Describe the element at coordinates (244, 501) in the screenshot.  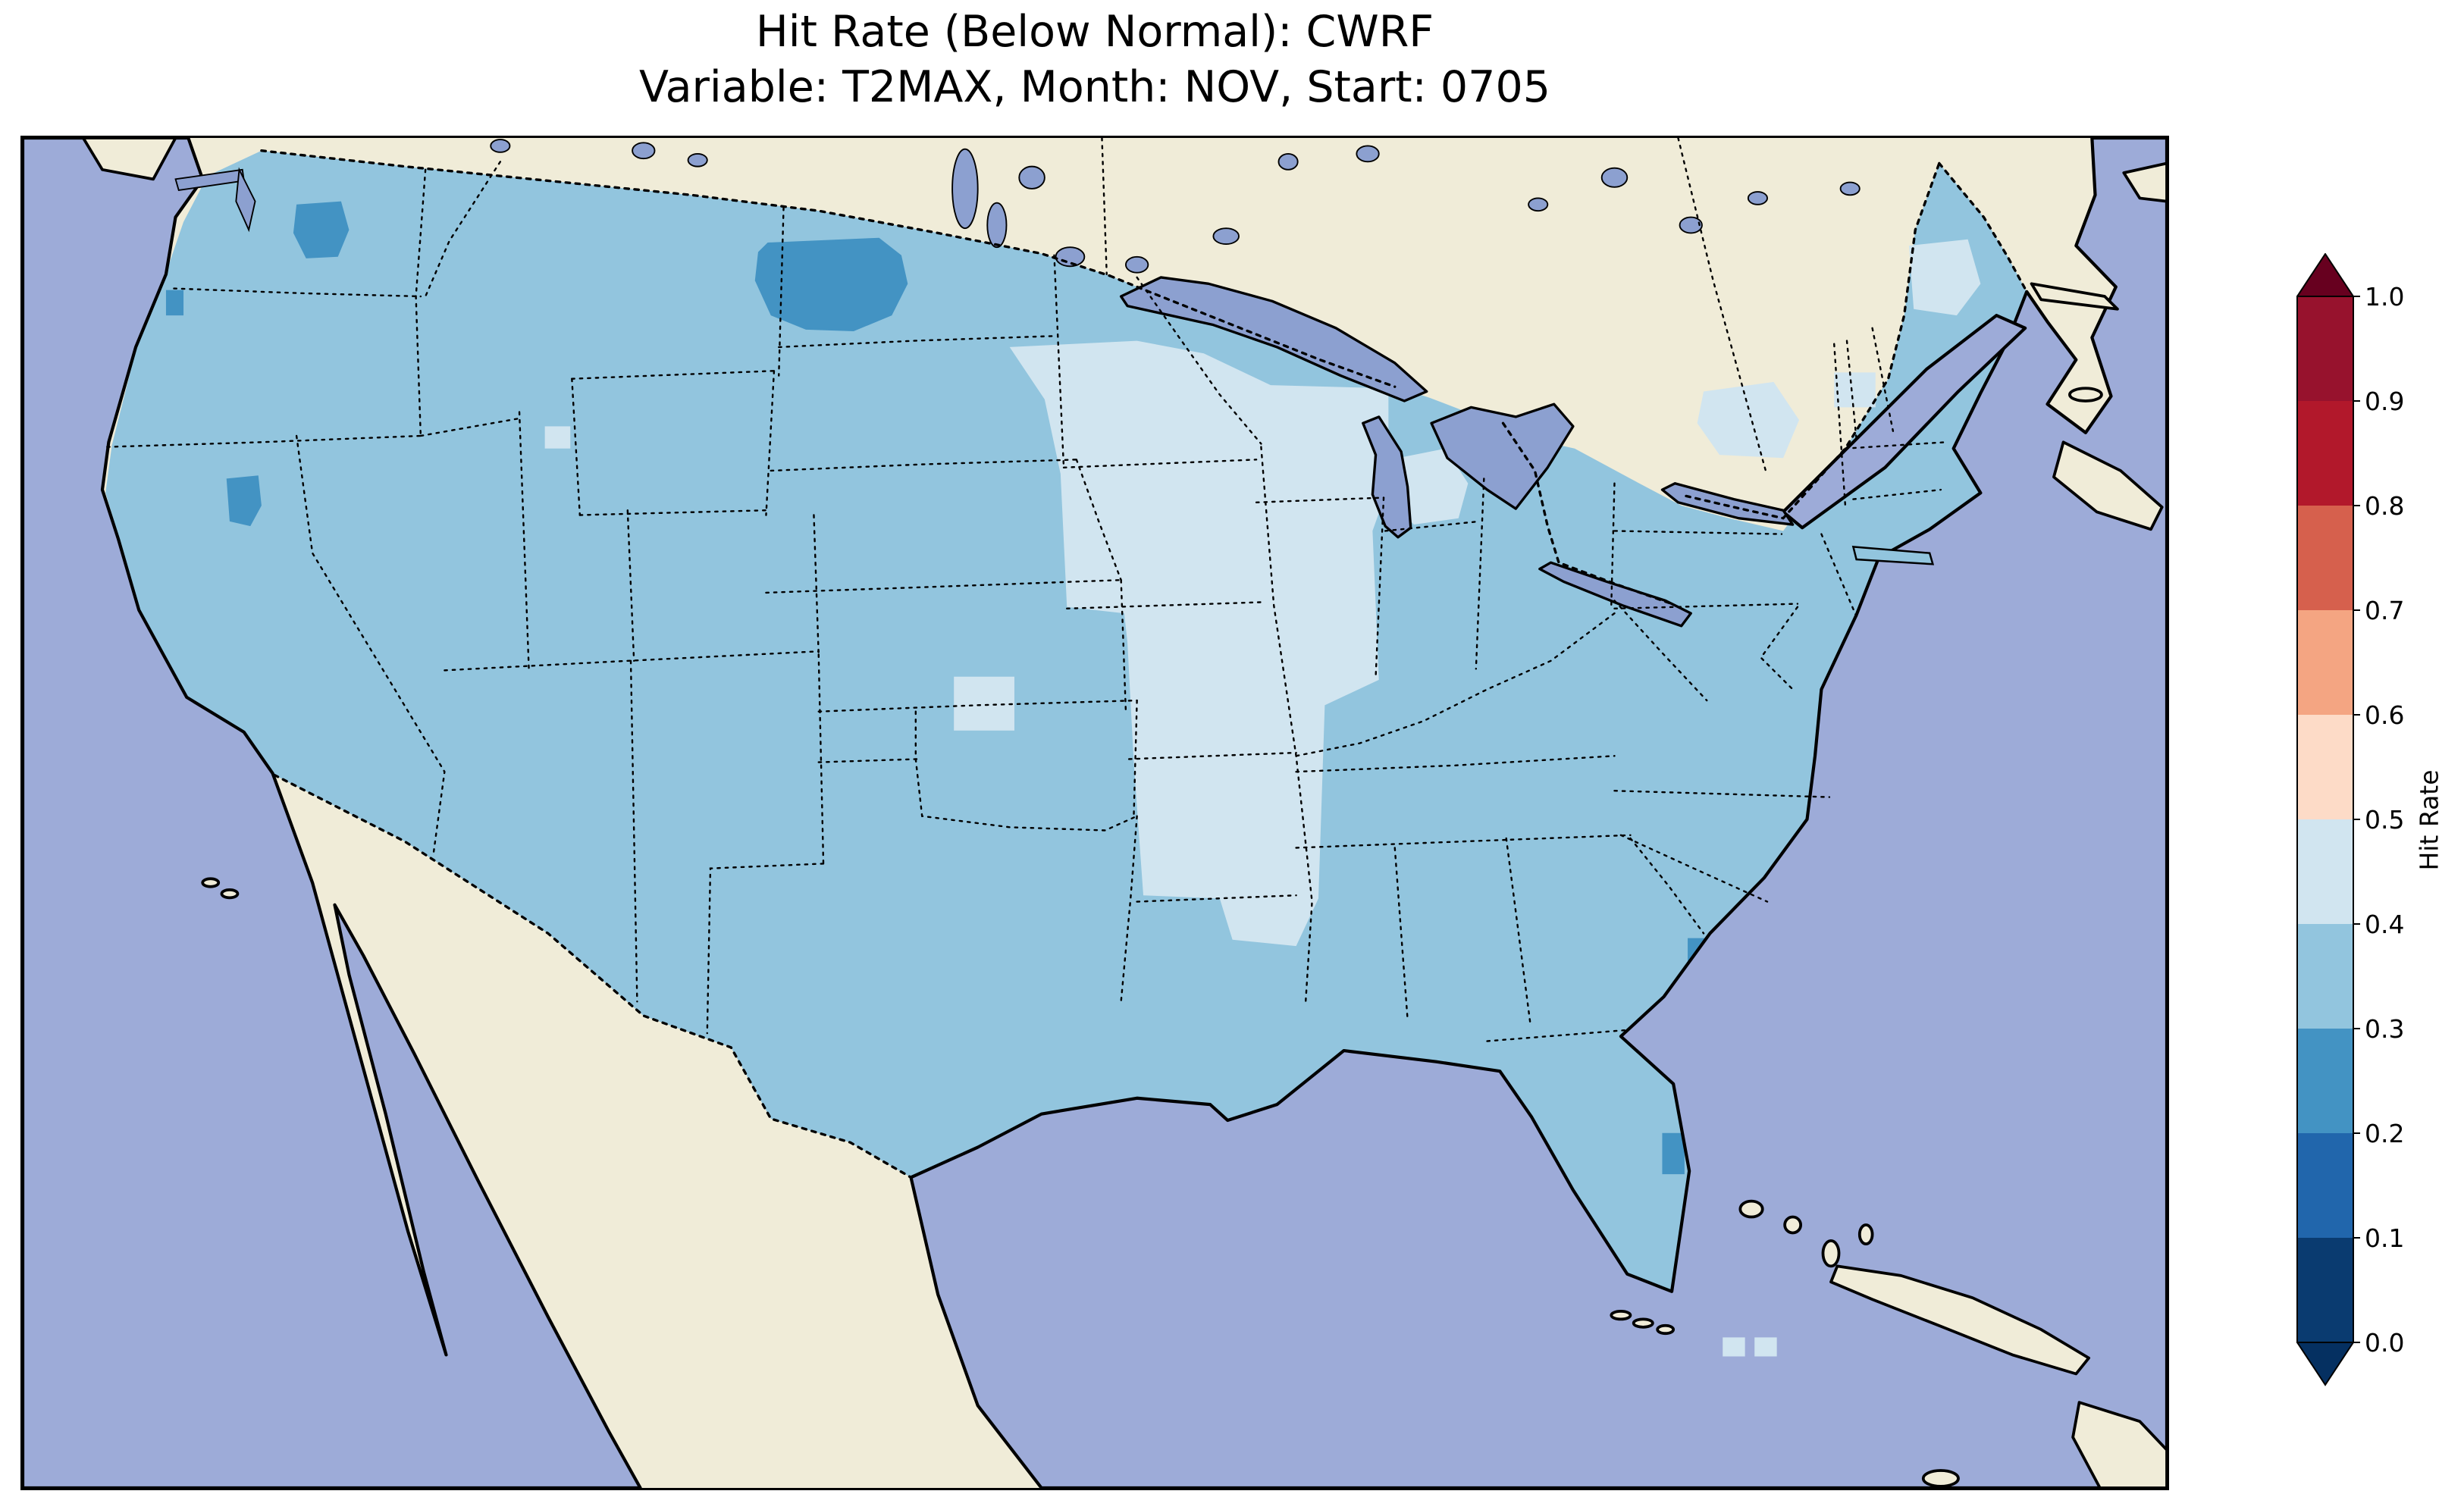
I see `nevada-low-patch` at that location.